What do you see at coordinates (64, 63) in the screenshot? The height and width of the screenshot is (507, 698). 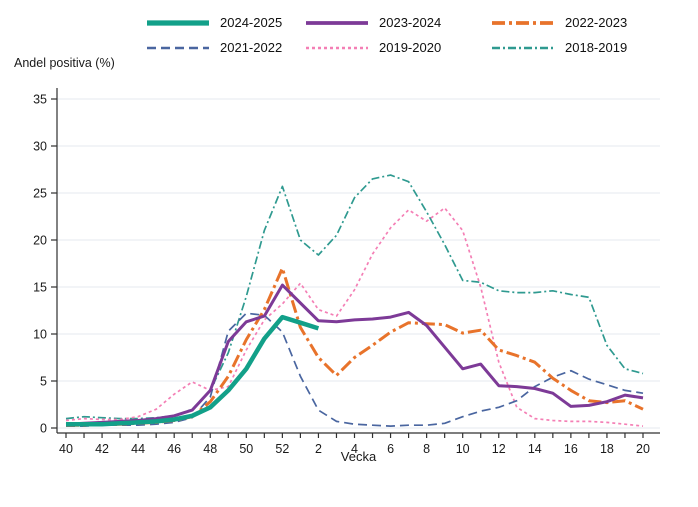 I see `y-axis-title: Andel positiva (%)` at bounding box center [64, 63].